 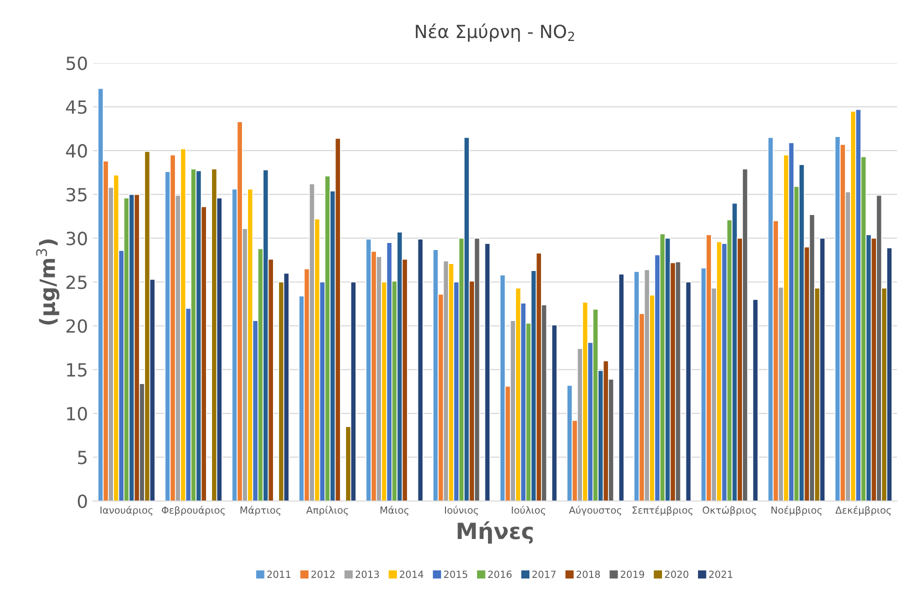 What do you see at coordinates (729, 511) in the screenshot?
I see `x-tick-label: Οκτώβριος` at bounding box center [729, 511].